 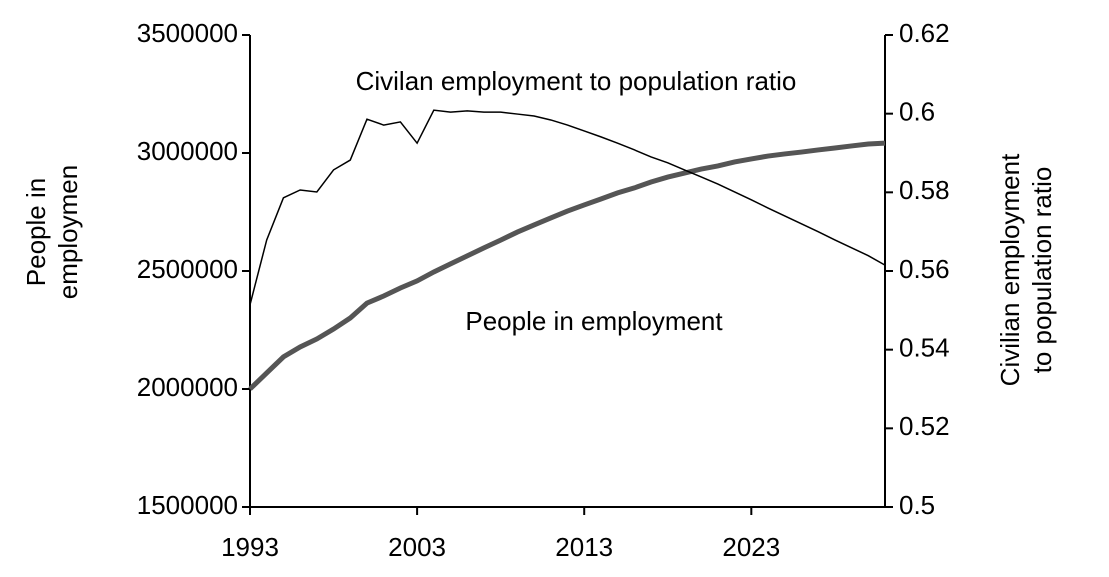 I want to click on x-tick-label: 1993, so click(x=250, y=547).